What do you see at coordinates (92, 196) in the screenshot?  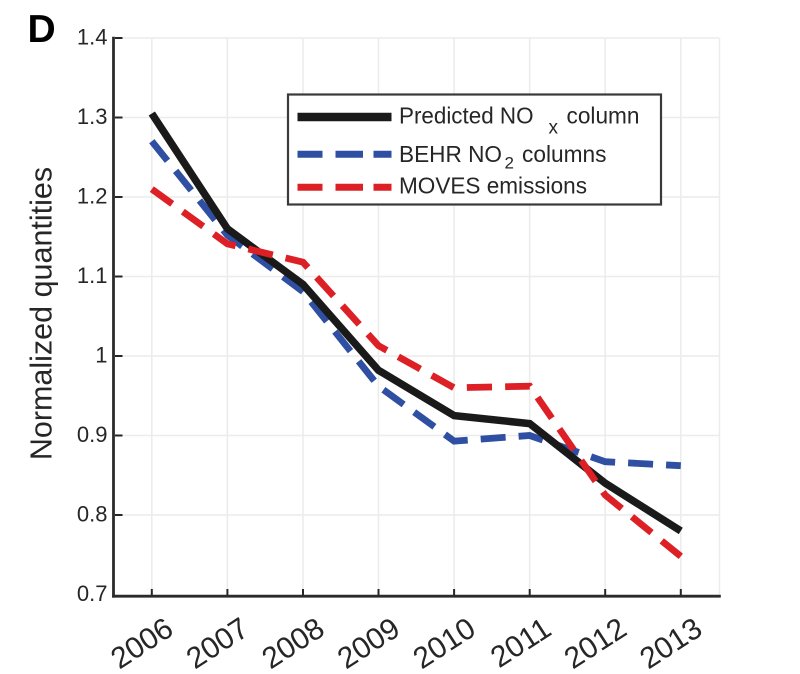 I see `svg-text: 1.2` at bounding box center [92, 196].